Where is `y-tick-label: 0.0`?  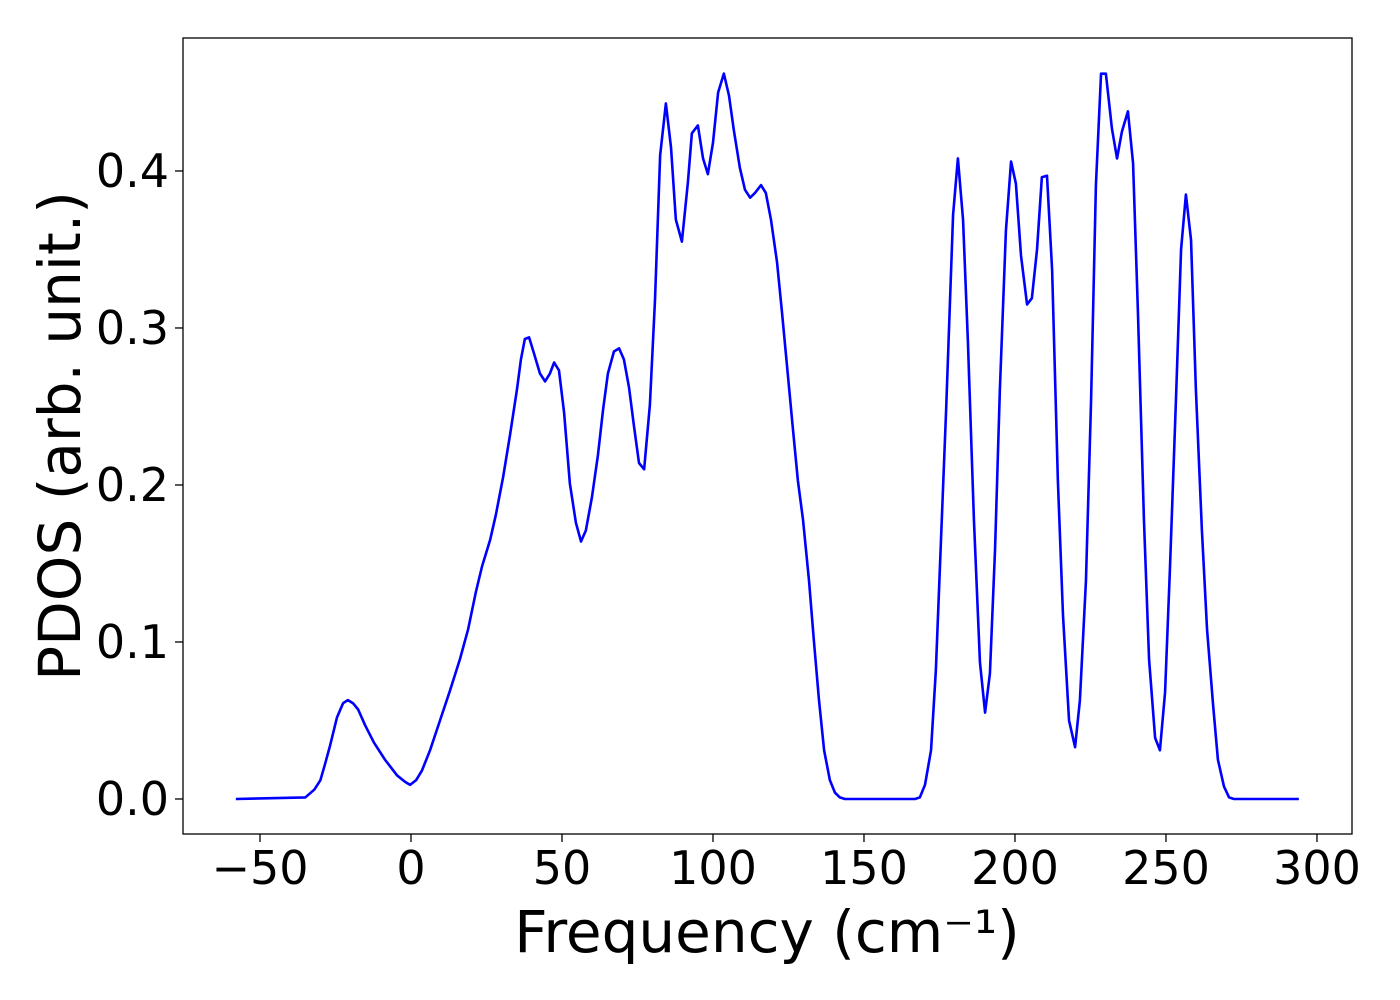
y-tick-label: 0.0 is located at coordinates (132, 799).